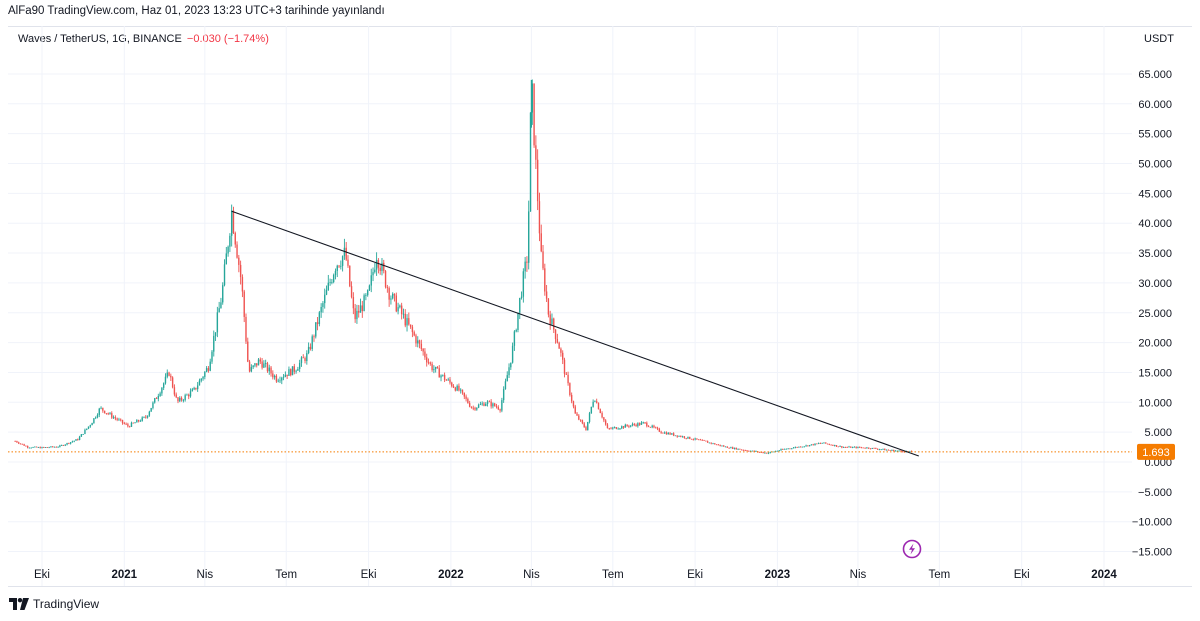  What do you see at coordinates (451, 575) in the screenshot?
I see `x-tick-label: 2022` at bounding box center [451, 575].